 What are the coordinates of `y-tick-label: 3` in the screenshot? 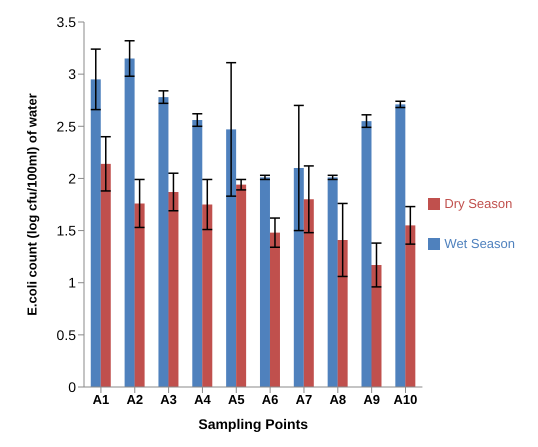 It's located at (72, 74).